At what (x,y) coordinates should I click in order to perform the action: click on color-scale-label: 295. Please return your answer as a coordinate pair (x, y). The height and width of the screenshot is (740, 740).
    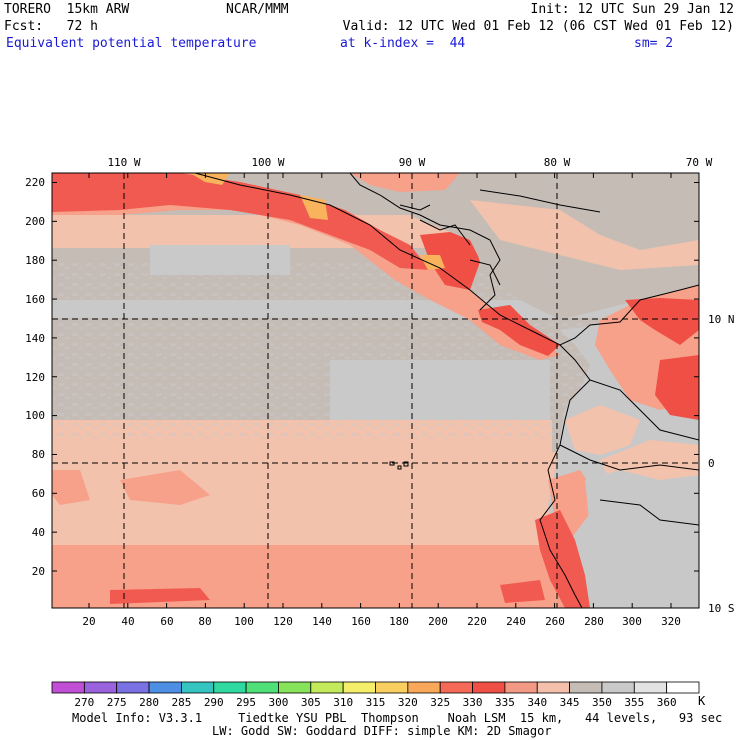
    Looking at the image, I should click on (246, 702).